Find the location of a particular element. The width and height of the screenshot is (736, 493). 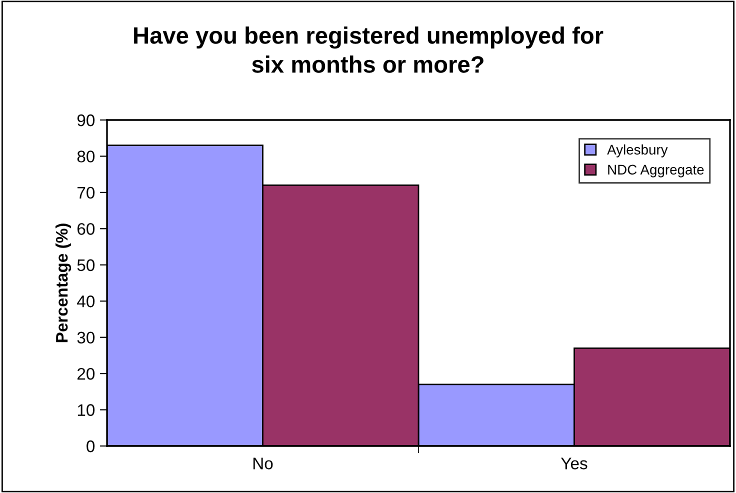

x-tick-label: No is located at coordinates (263, 464).